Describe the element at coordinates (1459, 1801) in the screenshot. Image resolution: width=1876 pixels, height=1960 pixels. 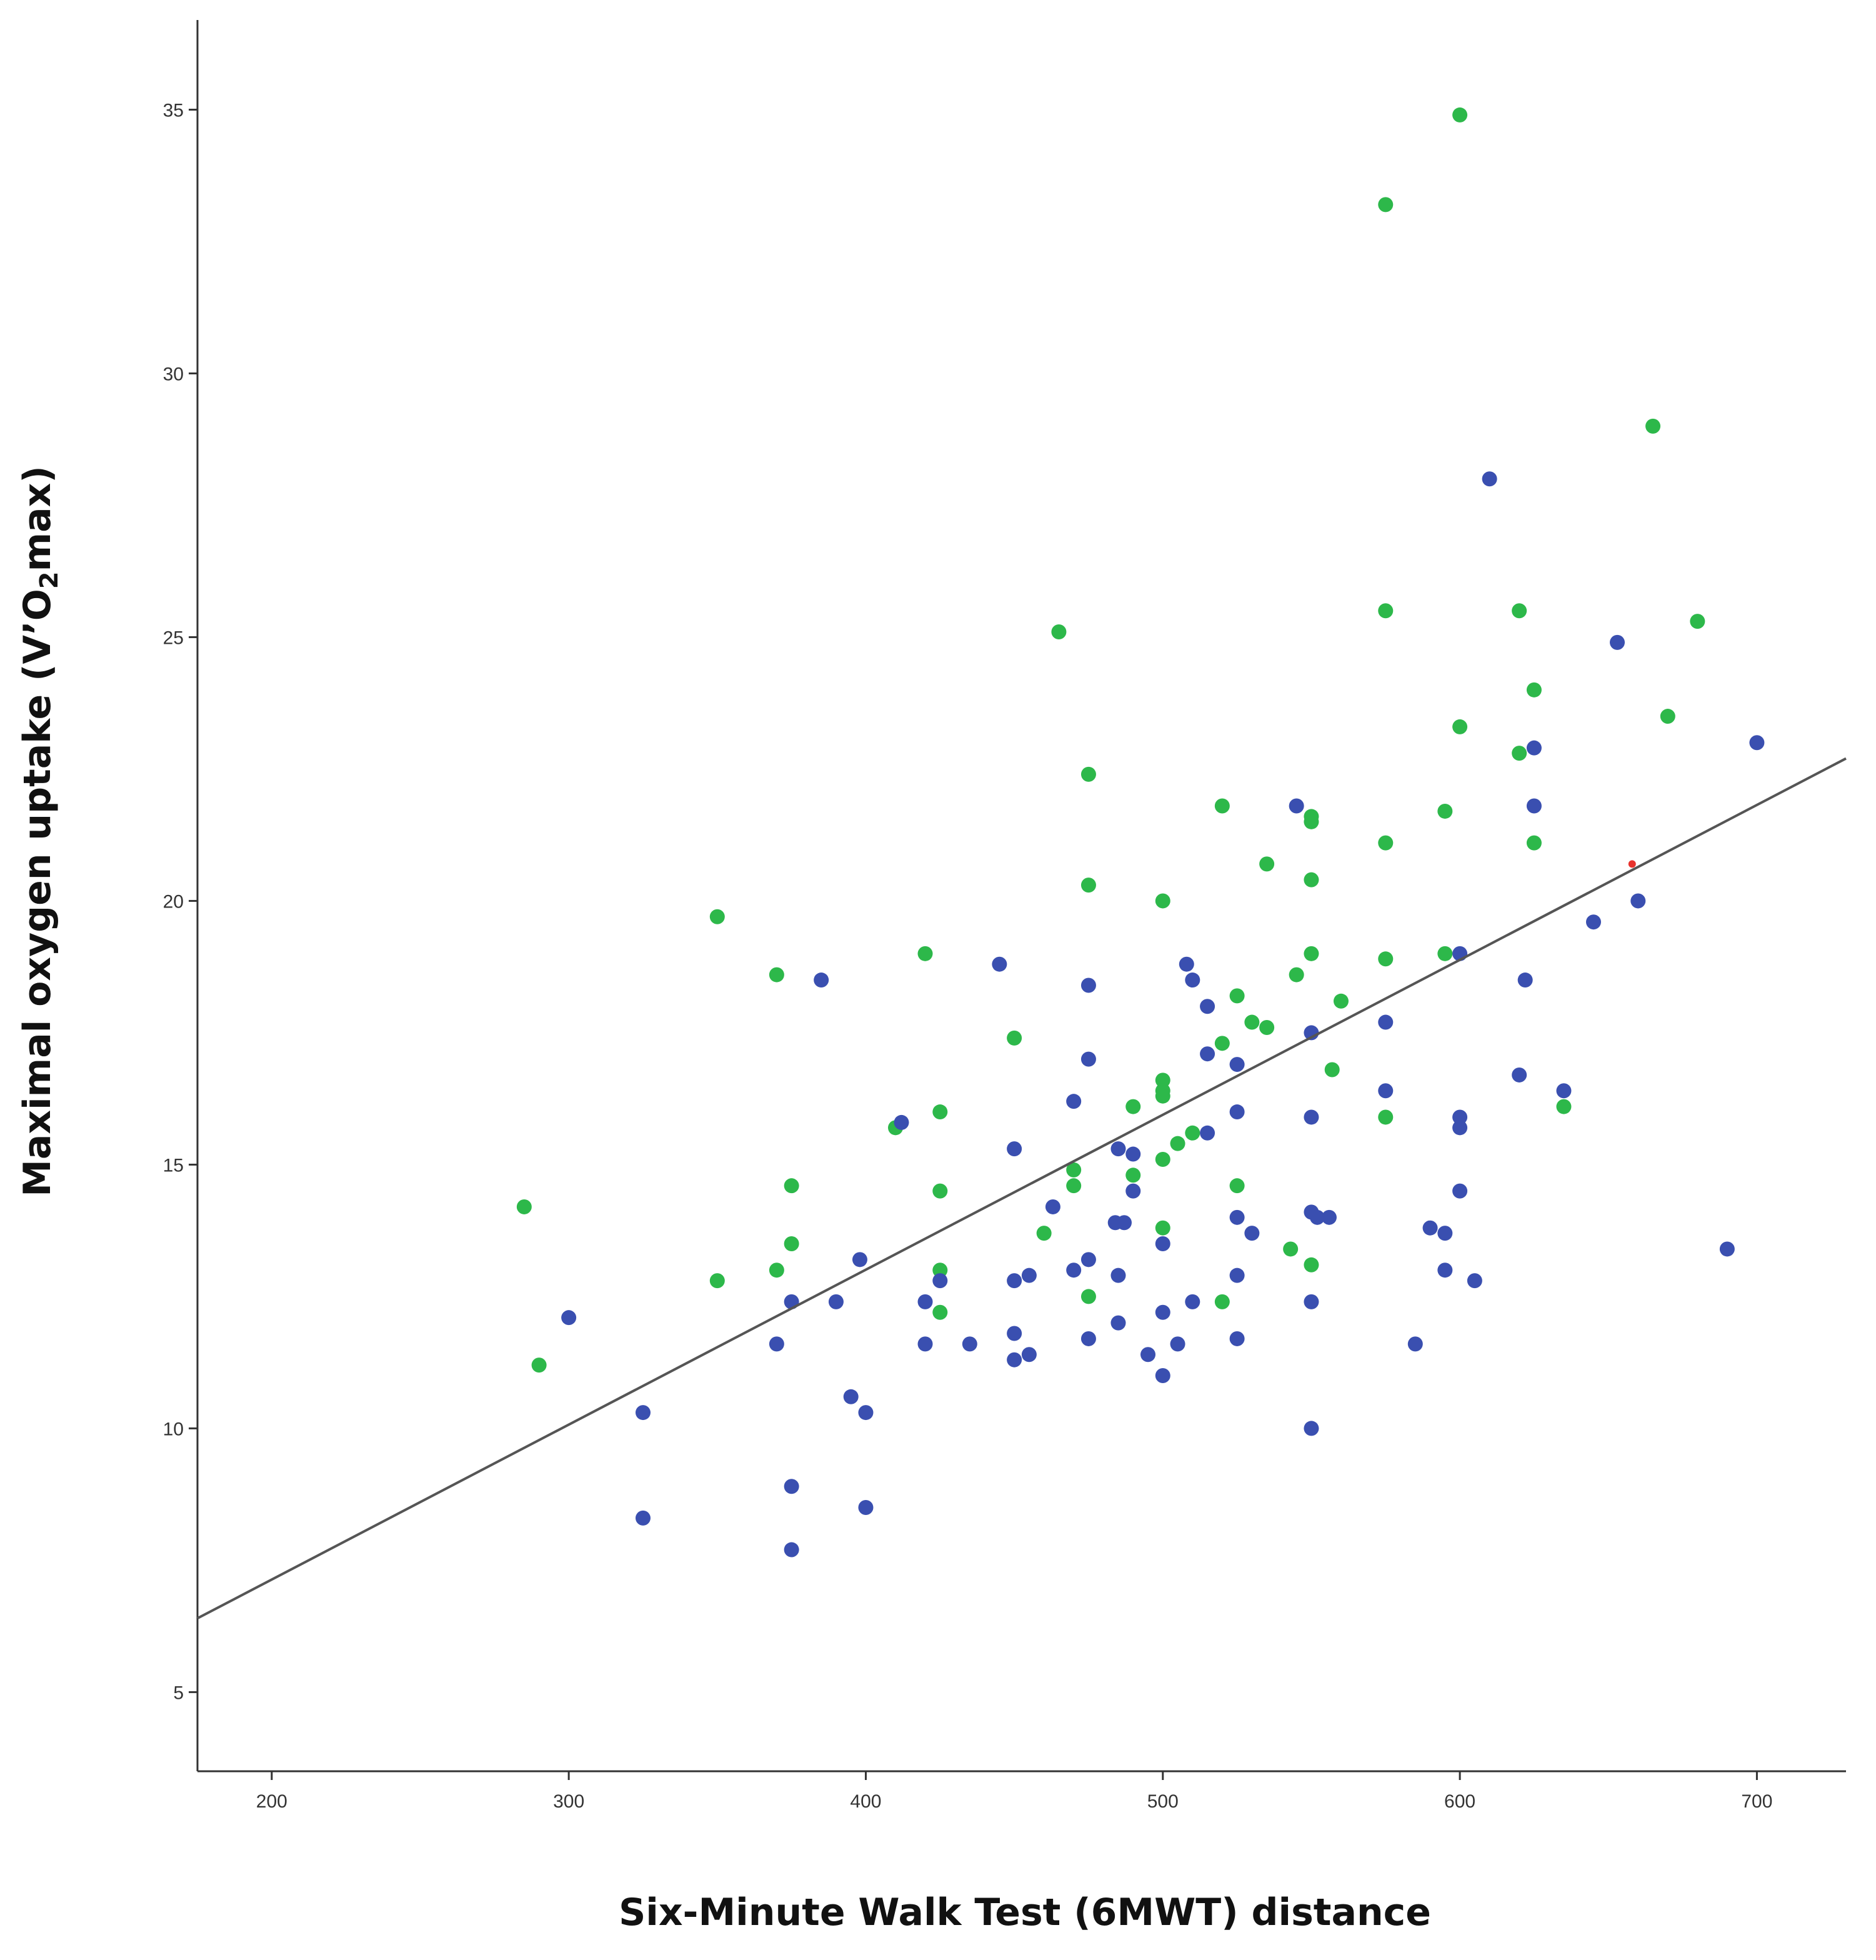
I see `x-tick-label: 600` at that location.